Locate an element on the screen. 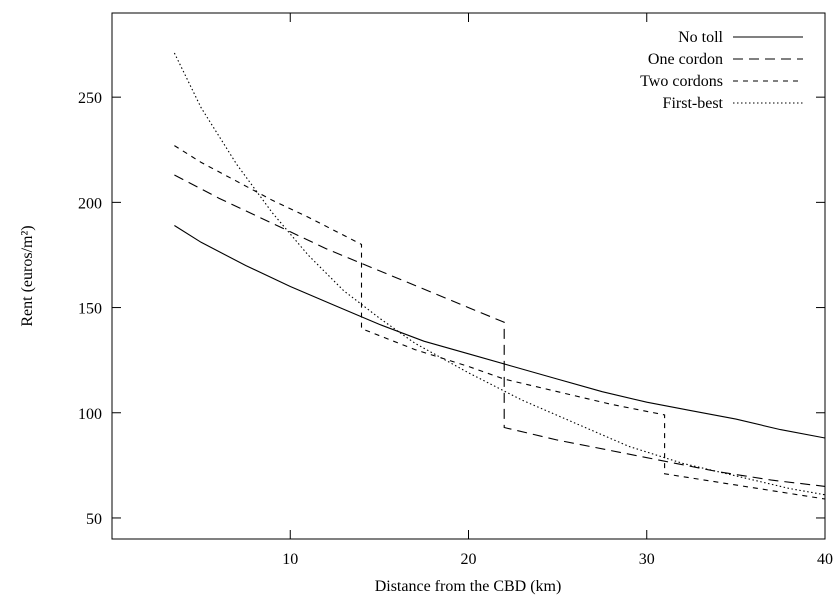 This screenshot has height=601, width=839. legend-label: No toll is located at coordinates (700, 37).